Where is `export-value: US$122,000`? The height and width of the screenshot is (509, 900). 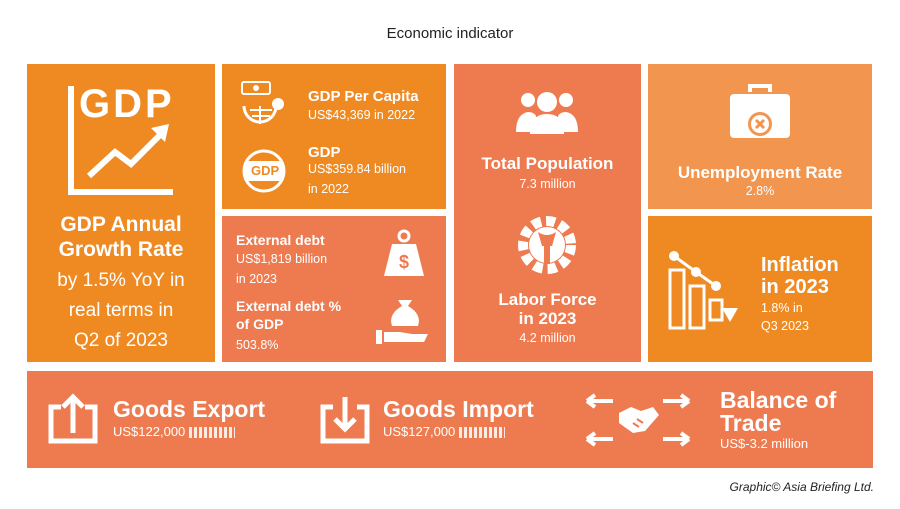 export-value: US$122,000 is located at coordinates (149, 431).